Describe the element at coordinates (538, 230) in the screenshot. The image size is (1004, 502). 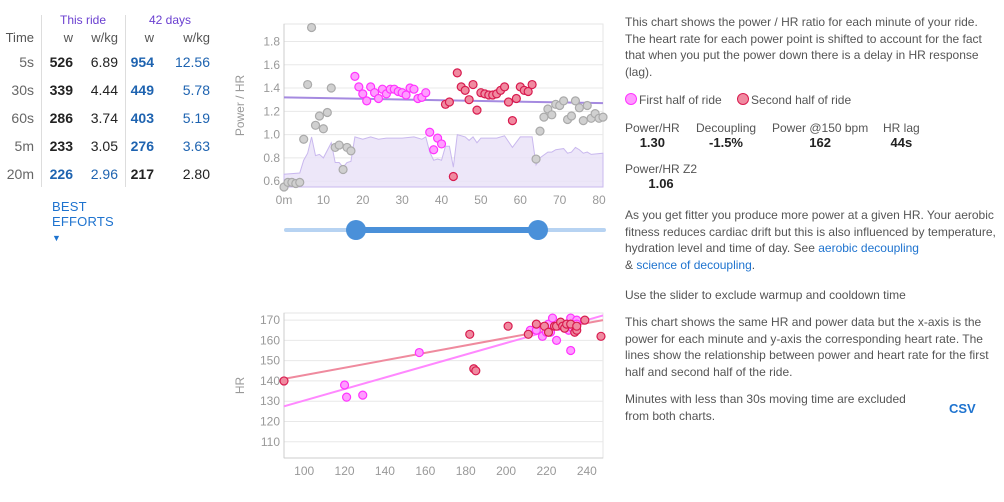
I see `slider-end-handle` at that location.